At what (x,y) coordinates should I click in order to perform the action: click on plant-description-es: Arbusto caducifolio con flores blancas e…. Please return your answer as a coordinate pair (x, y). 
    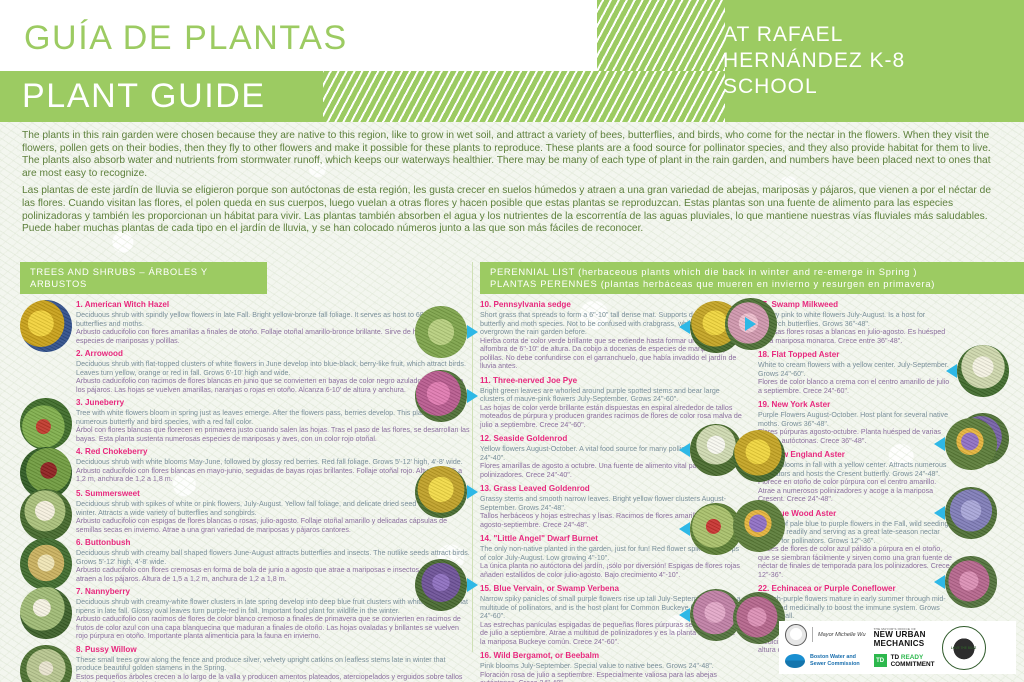
    Looking at the image, I should click on (269, 475).